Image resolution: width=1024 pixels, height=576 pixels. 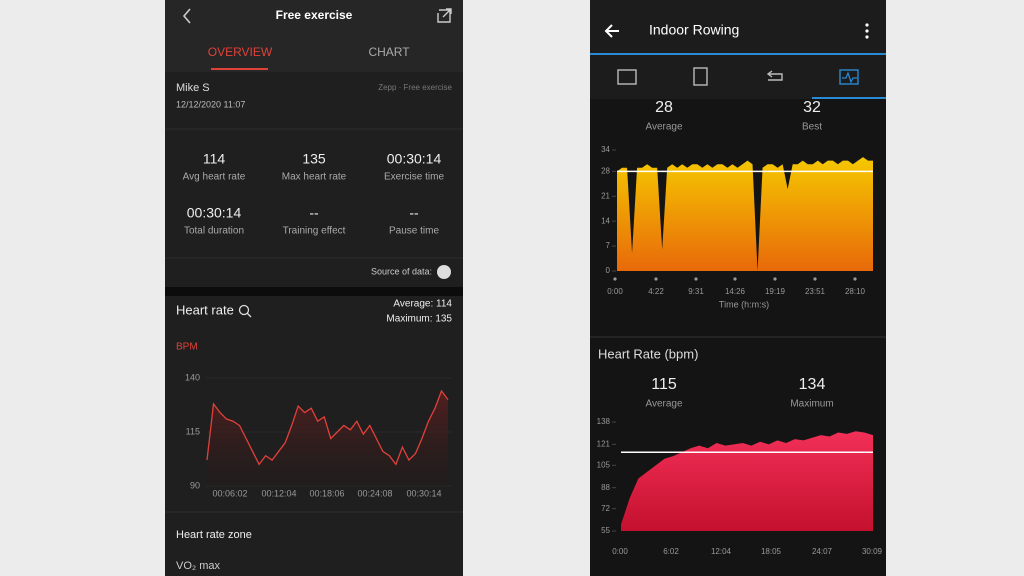 I want to click on y-tick-label: 0, so click(x=608, y=270).